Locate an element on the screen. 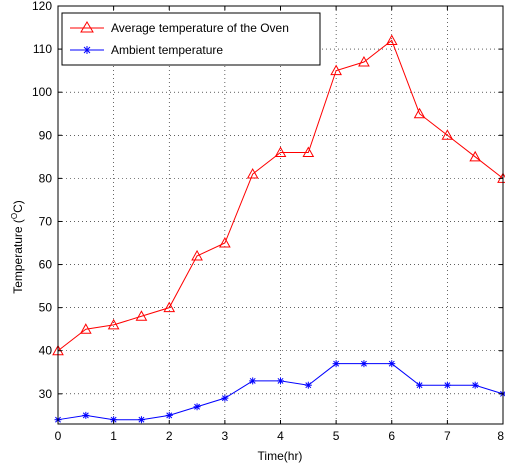 The width and height of the screenshot is (505, 466). x-tick-label: 4 is located at coordinates (280, 436).